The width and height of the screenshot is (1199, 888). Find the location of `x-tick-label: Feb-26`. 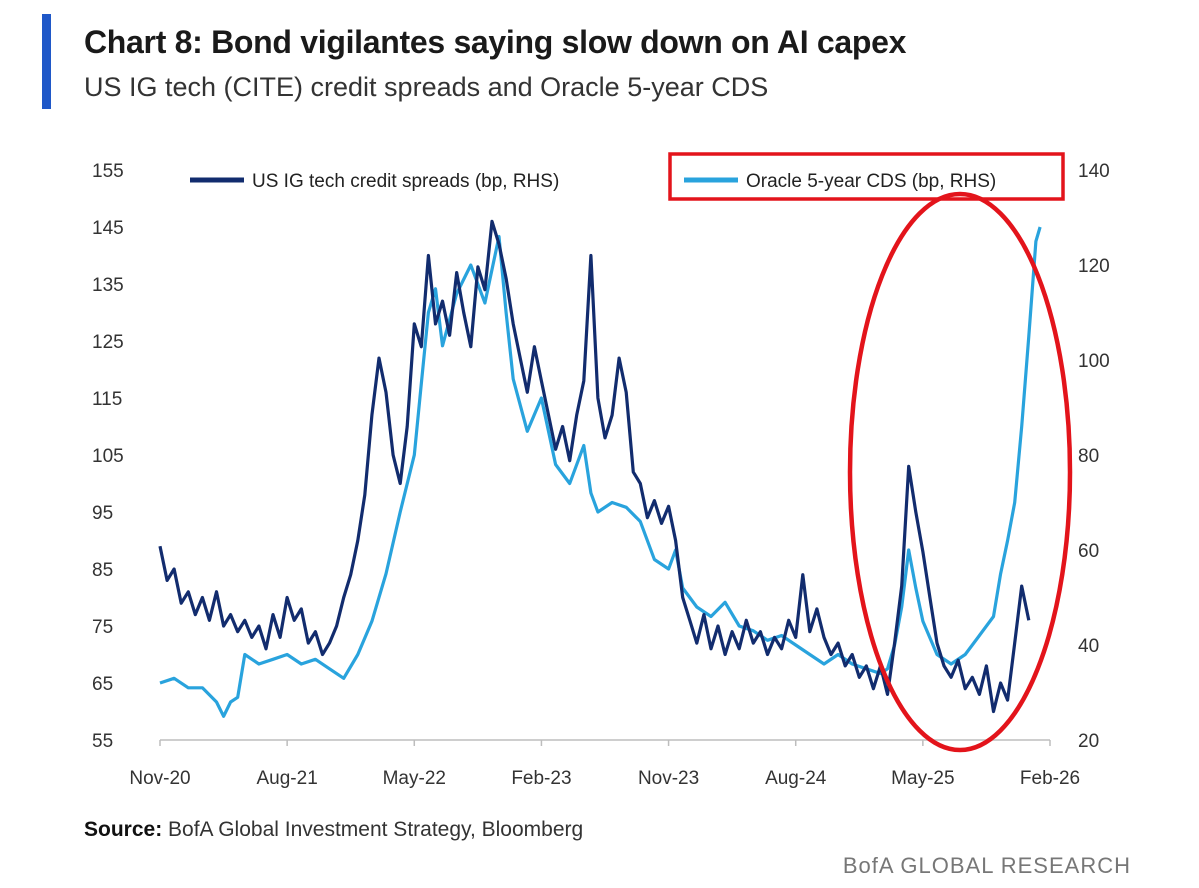

x-tick-label: Feb-26 is located at coordinates (1050, 778).